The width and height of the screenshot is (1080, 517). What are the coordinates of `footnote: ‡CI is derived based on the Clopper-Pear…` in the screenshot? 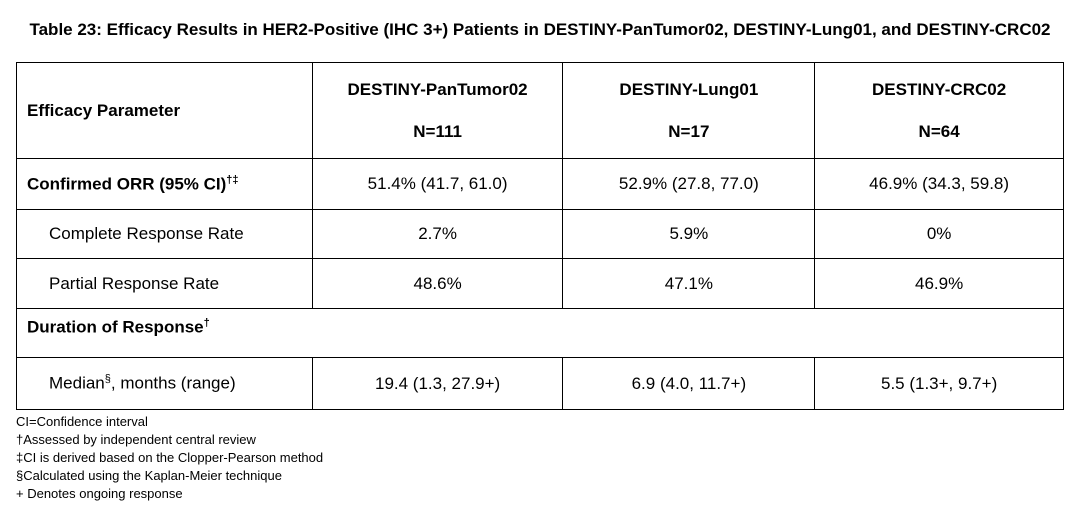 It's located at (170, 457).